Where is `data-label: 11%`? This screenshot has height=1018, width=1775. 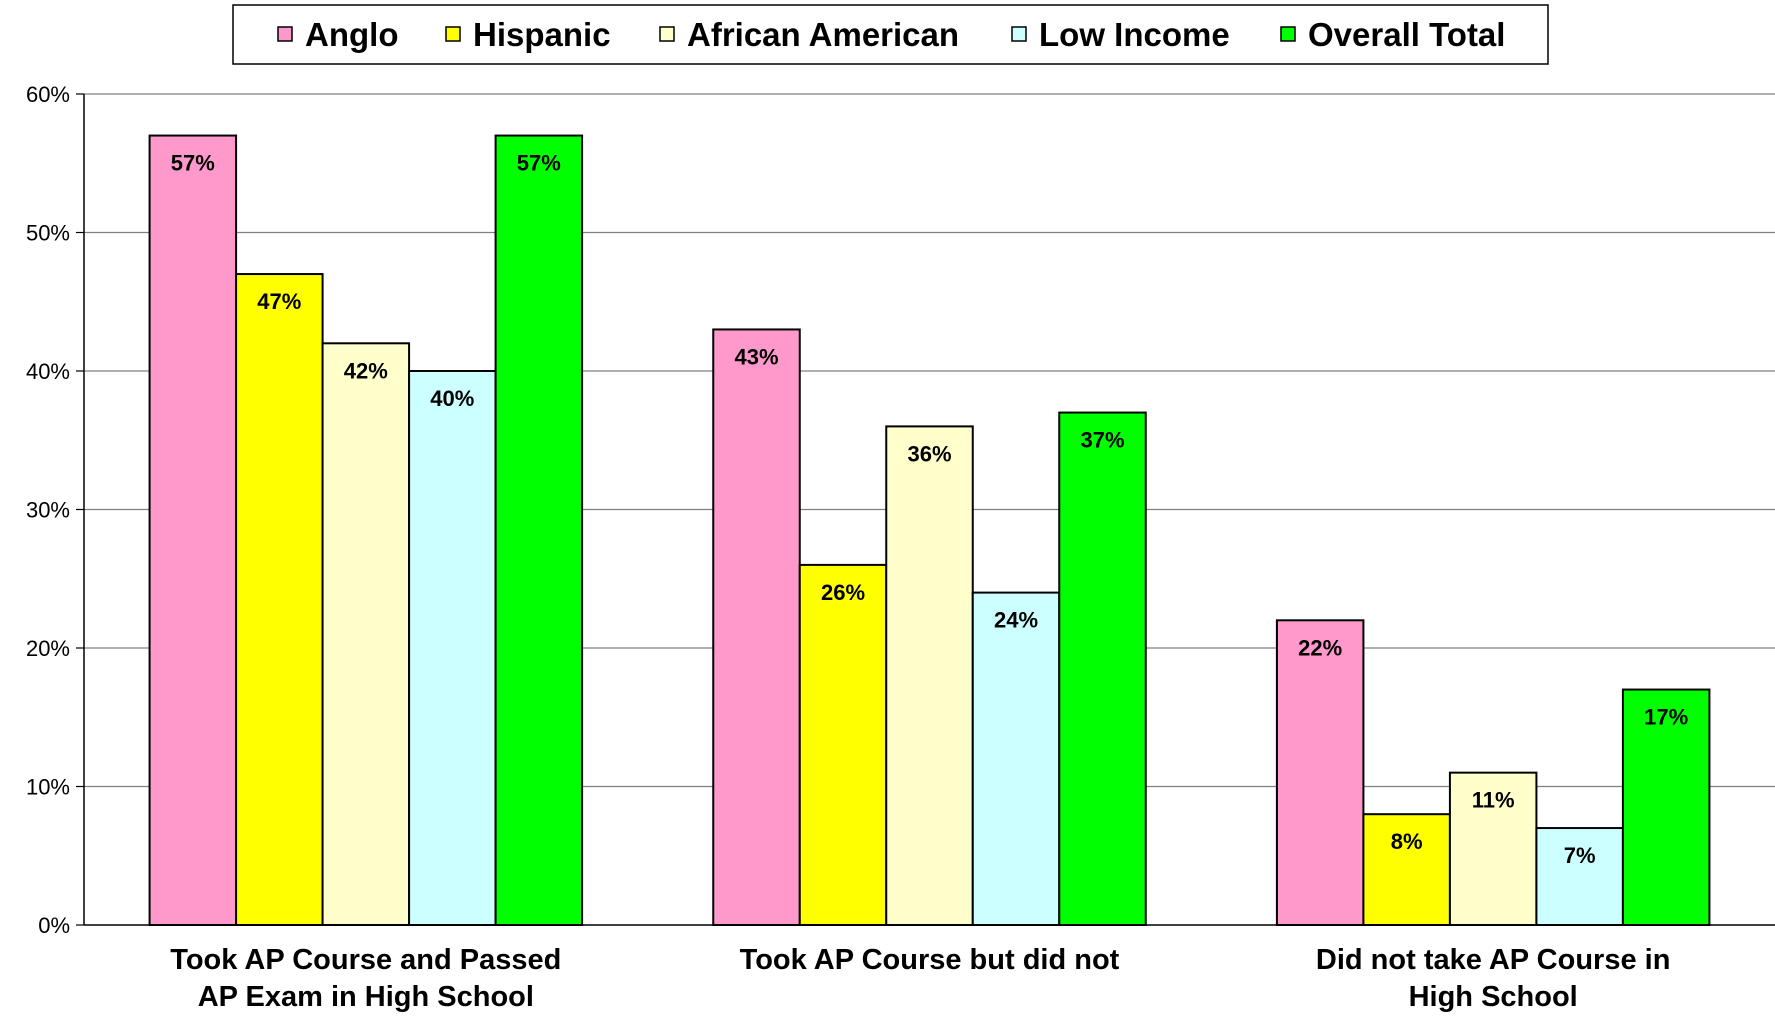 data-label: 11% is located at coordinates (1493, 800).